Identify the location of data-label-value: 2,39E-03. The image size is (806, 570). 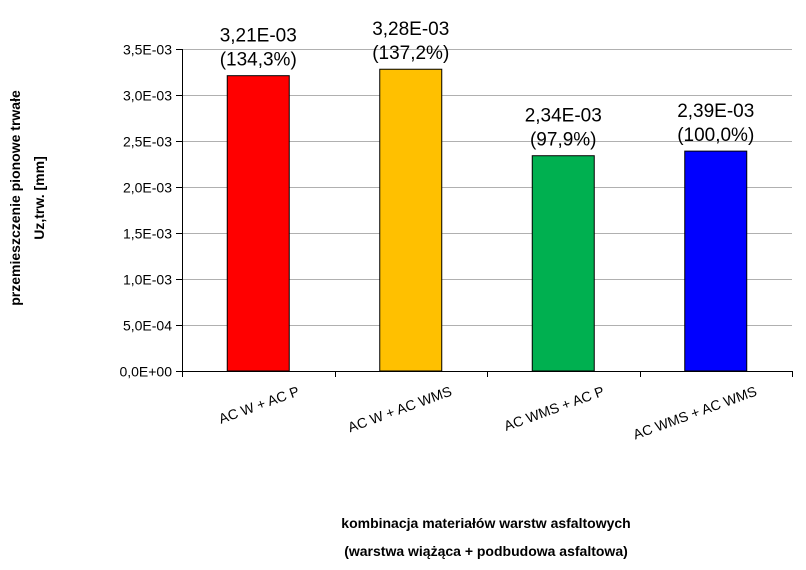
(715, 111).